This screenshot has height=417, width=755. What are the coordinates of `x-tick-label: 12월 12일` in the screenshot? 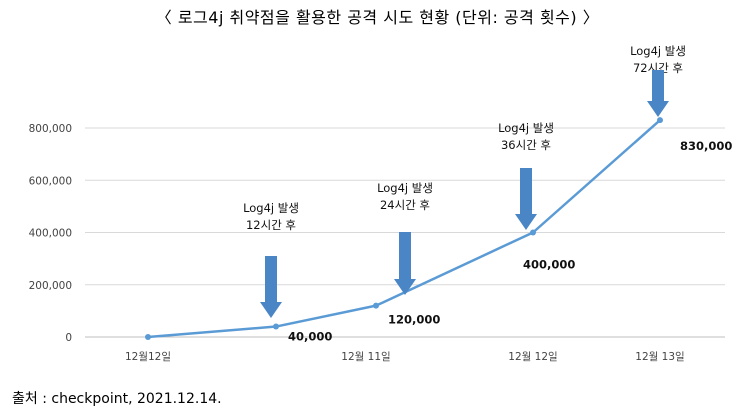 It's located at (532, 356).